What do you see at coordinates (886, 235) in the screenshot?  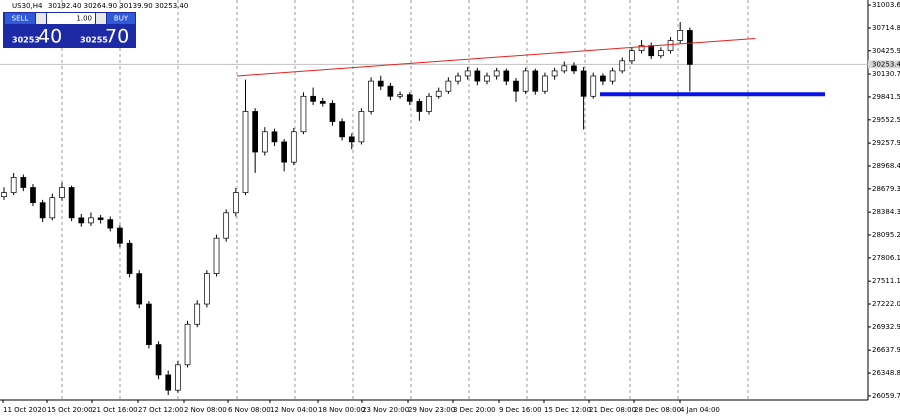 I see `y-tick-label: 28095.20` at bounding box center [886, 235].